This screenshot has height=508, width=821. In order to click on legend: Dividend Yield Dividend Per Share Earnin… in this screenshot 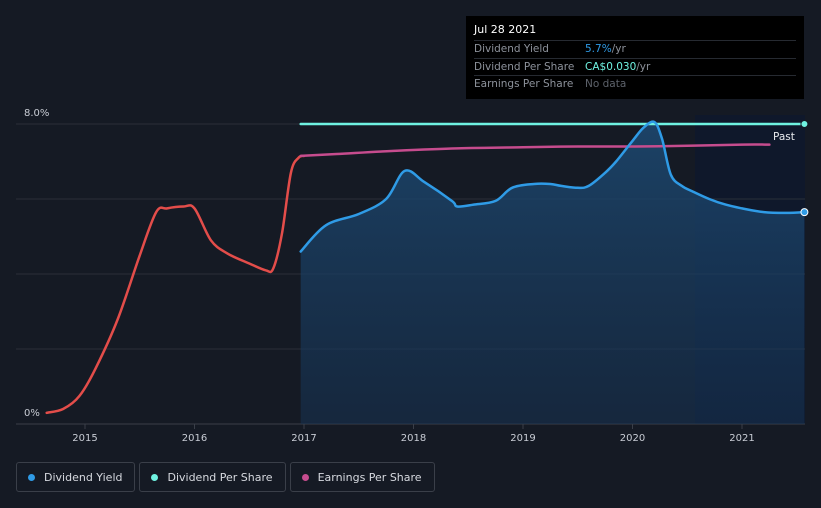, I will do `click(225, 477)`.